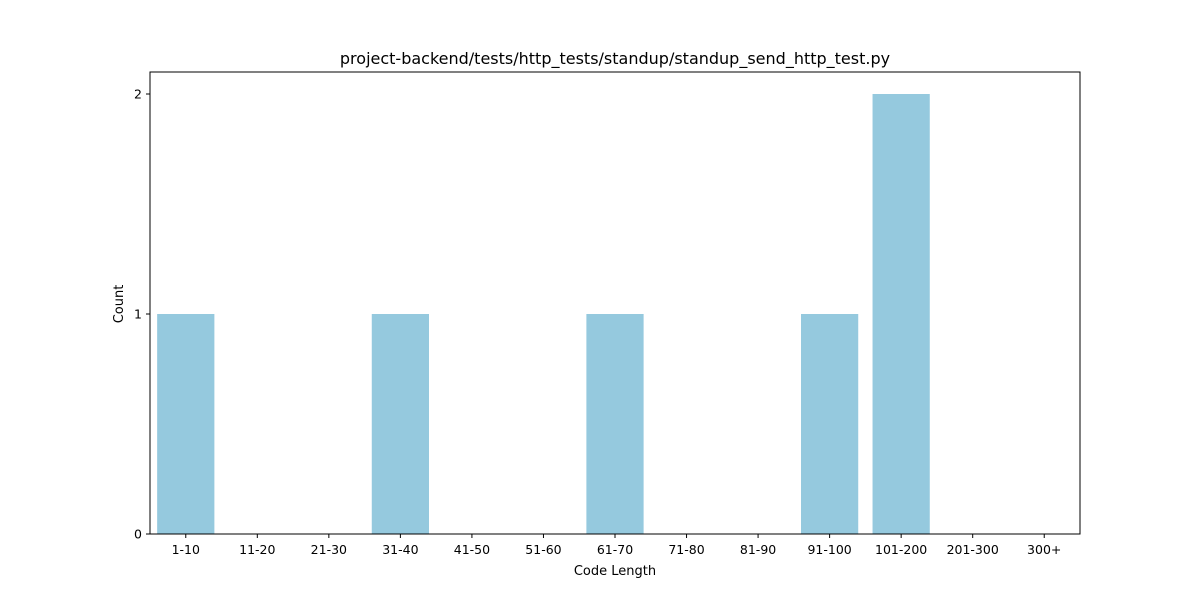  I want to click on y-tick-label: 2, so click(138, 94).